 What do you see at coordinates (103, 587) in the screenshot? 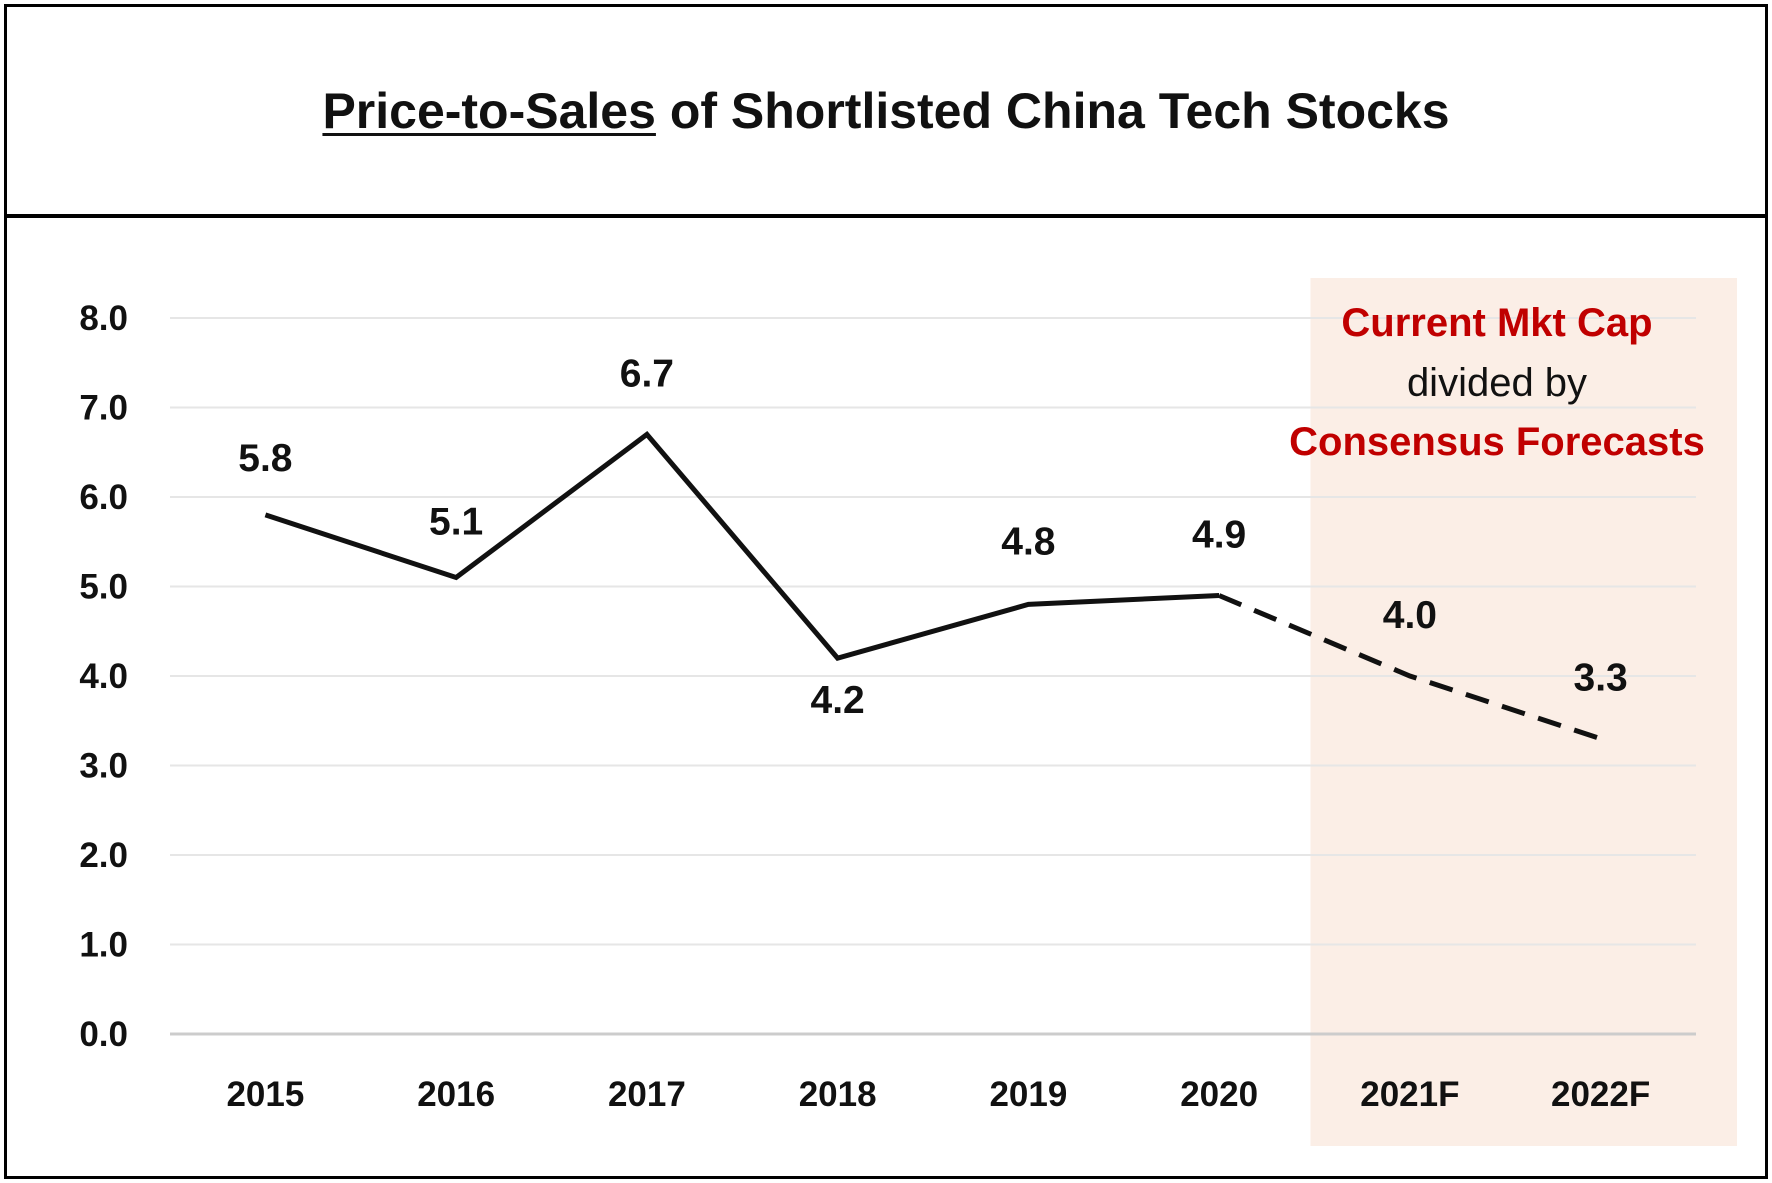
I see `y-tick-label: 5.0` at bounding box center [103, 587].